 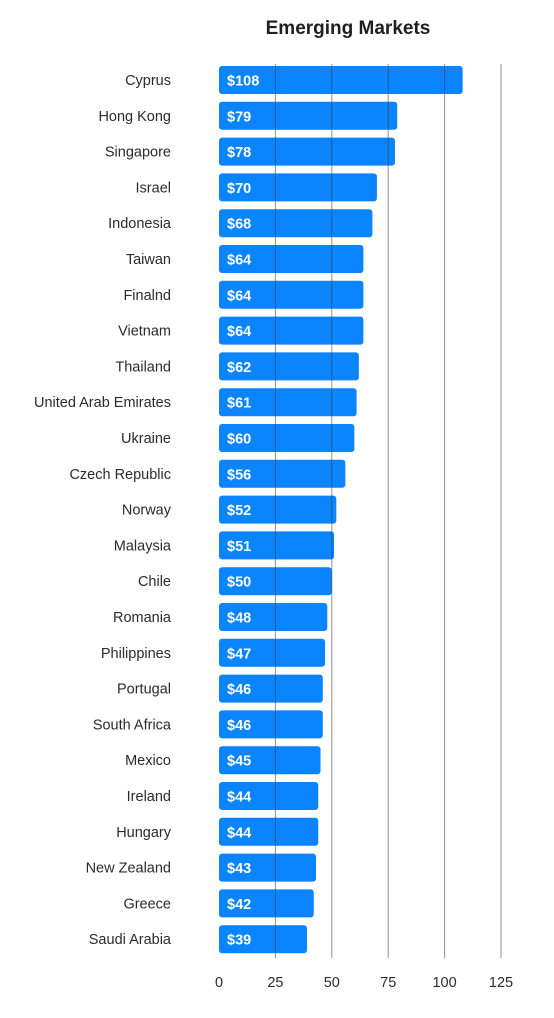 What do you see at coordinates (132, 725) in the screenshot?
I see `category-label: South Africa` at bounding box center [132, 725].